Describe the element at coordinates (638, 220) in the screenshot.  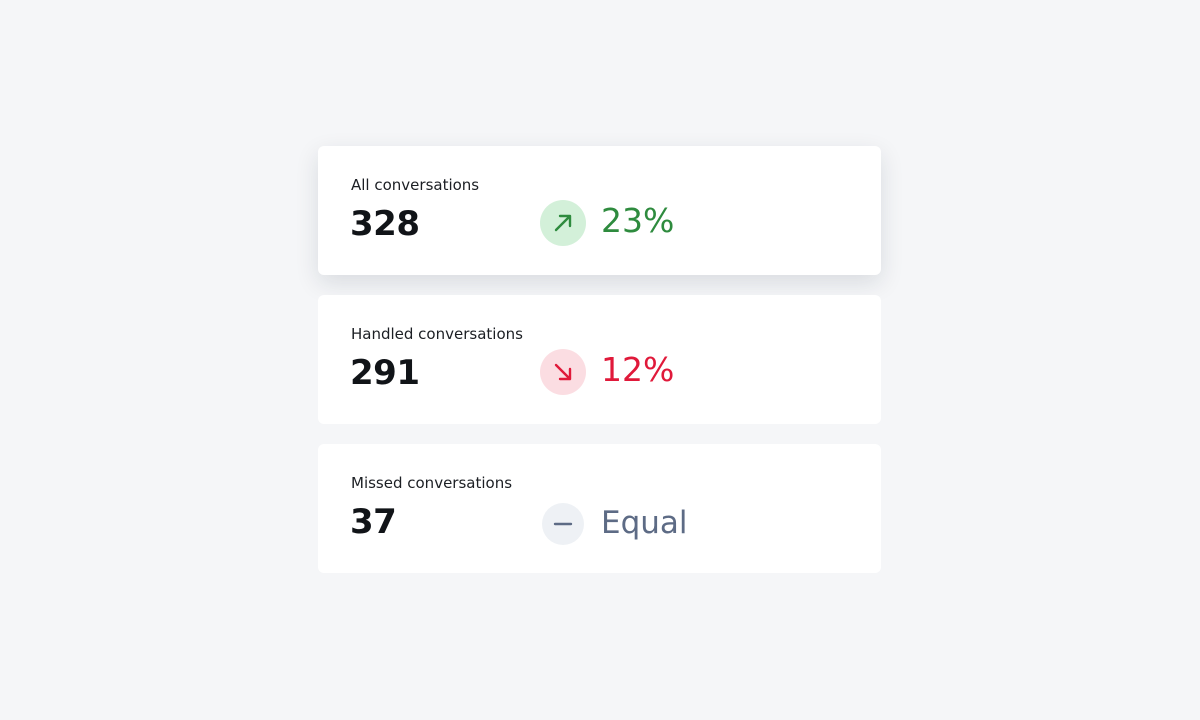
I see `trend-change: 23%` at that location.